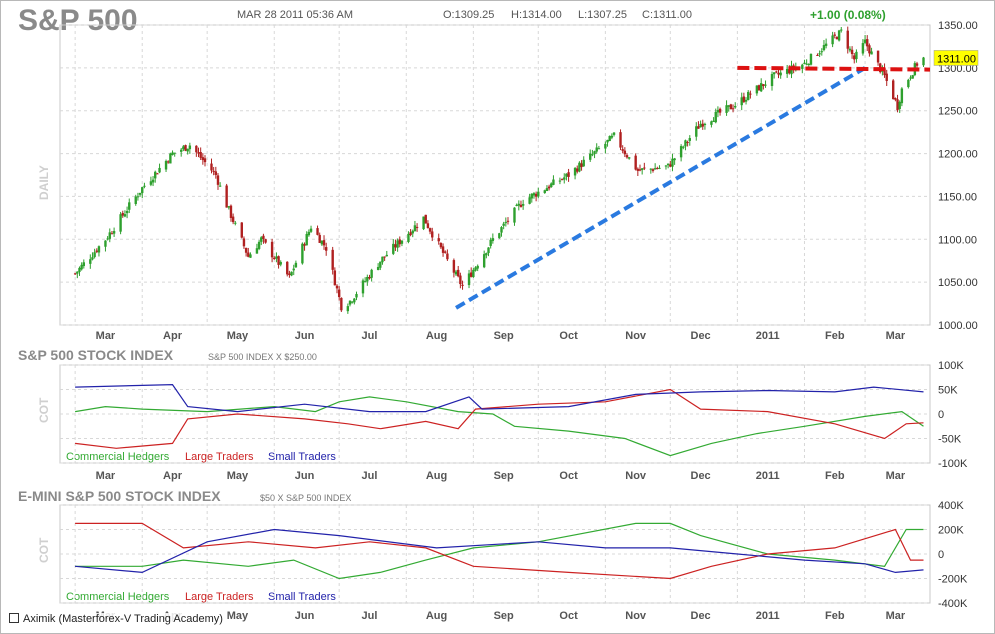  What do you see at coordinates (956, 58) in the screenshot?
I see `last-price-tag` at bounding box center [956, 58].